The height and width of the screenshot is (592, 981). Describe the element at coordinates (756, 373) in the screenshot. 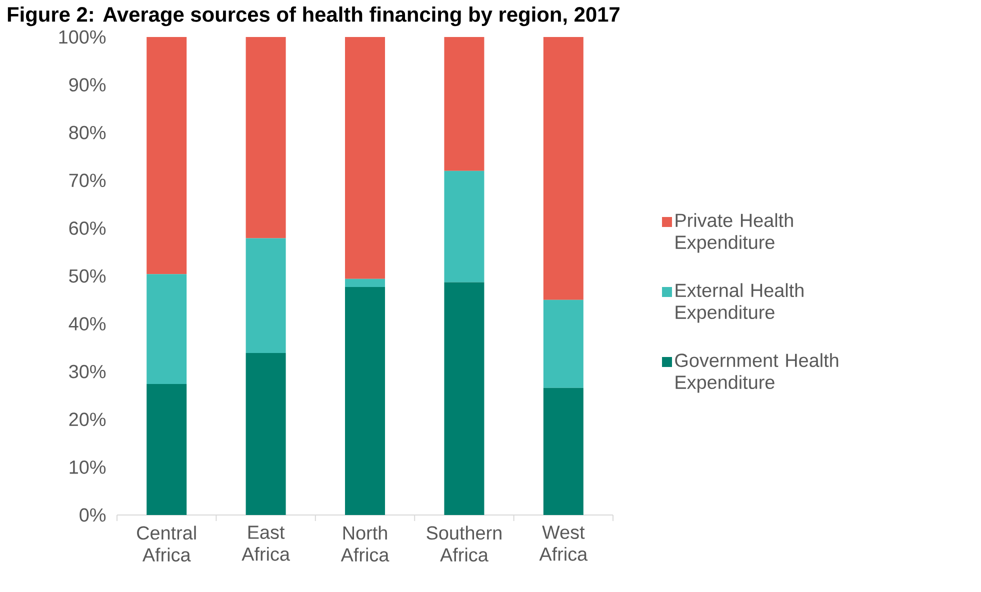

I see `legend-label: Government Health Expenditure` at that location.